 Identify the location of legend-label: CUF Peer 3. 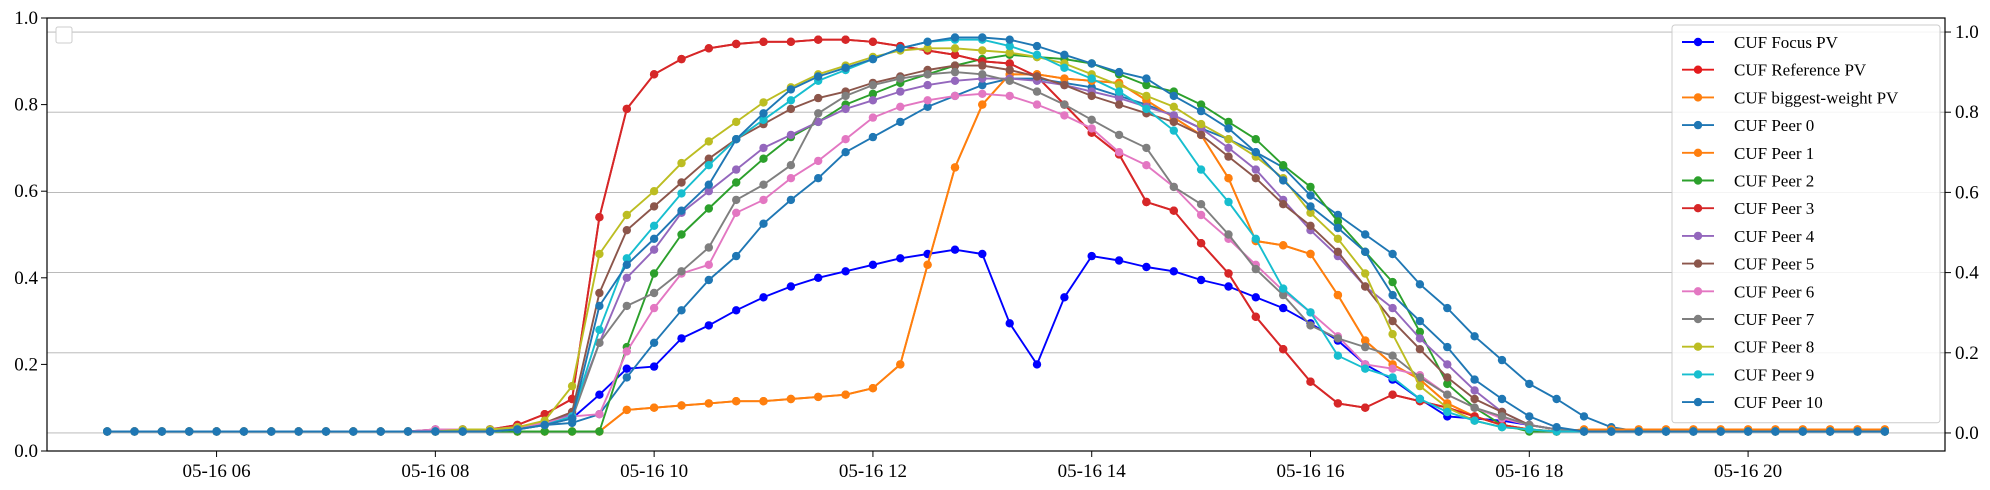
(1774, 208).